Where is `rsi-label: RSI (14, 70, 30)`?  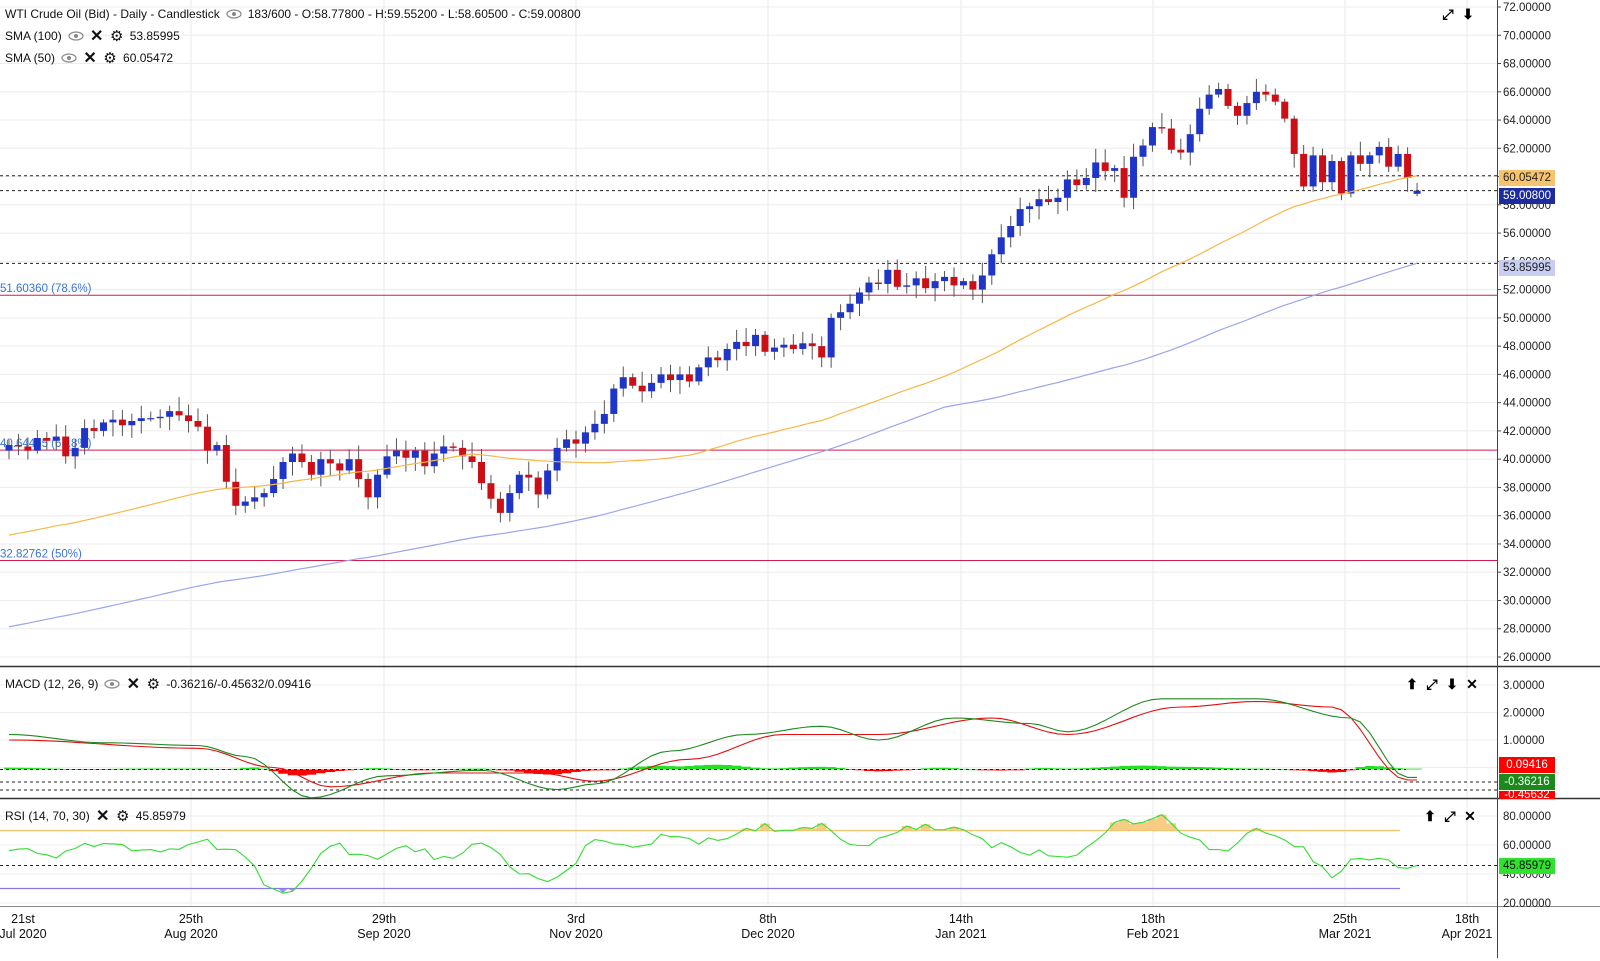 rsi-label: RSI (14, 70, 30) is located at coordinates (47, 816).